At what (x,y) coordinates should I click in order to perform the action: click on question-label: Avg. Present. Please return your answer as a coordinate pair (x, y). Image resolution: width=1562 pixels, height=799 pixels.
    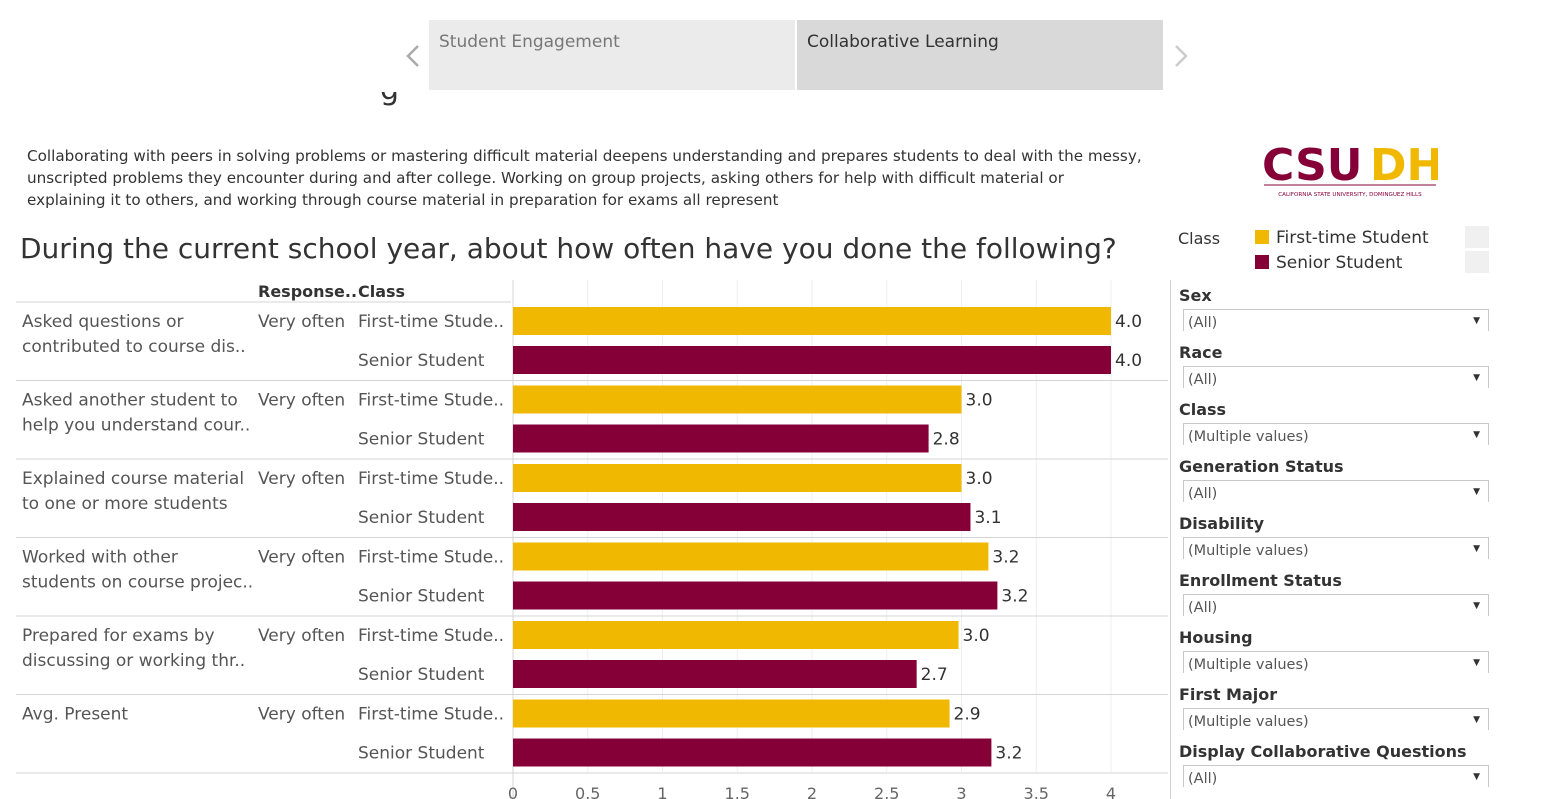
    Looking at the image, I should click on (75, 715).